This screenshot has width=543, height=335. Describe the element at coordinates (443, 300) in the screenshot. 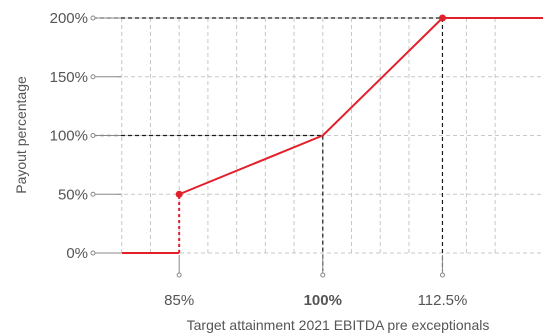

I see `x-tick-label: 112.5%` at that location.